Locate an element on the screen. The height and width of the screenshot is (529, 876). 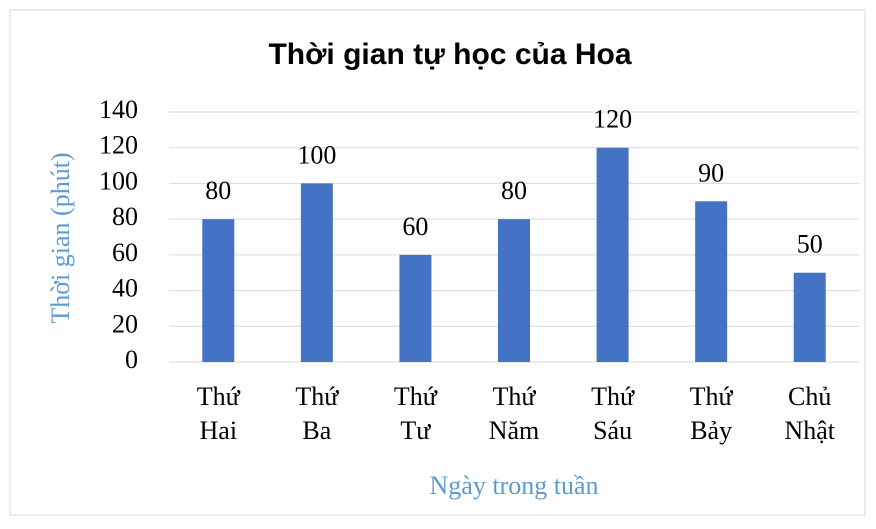
x-tick-label-box: Thứ Sáu is located at coordinates (613, 413).